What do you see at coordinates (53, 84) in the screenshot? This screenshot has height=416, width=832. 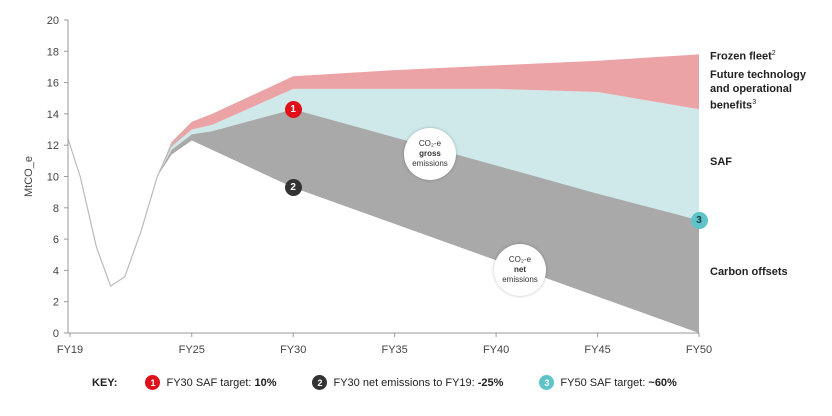 I see `y-tick-label: 16` at bounding box center [53, 84].